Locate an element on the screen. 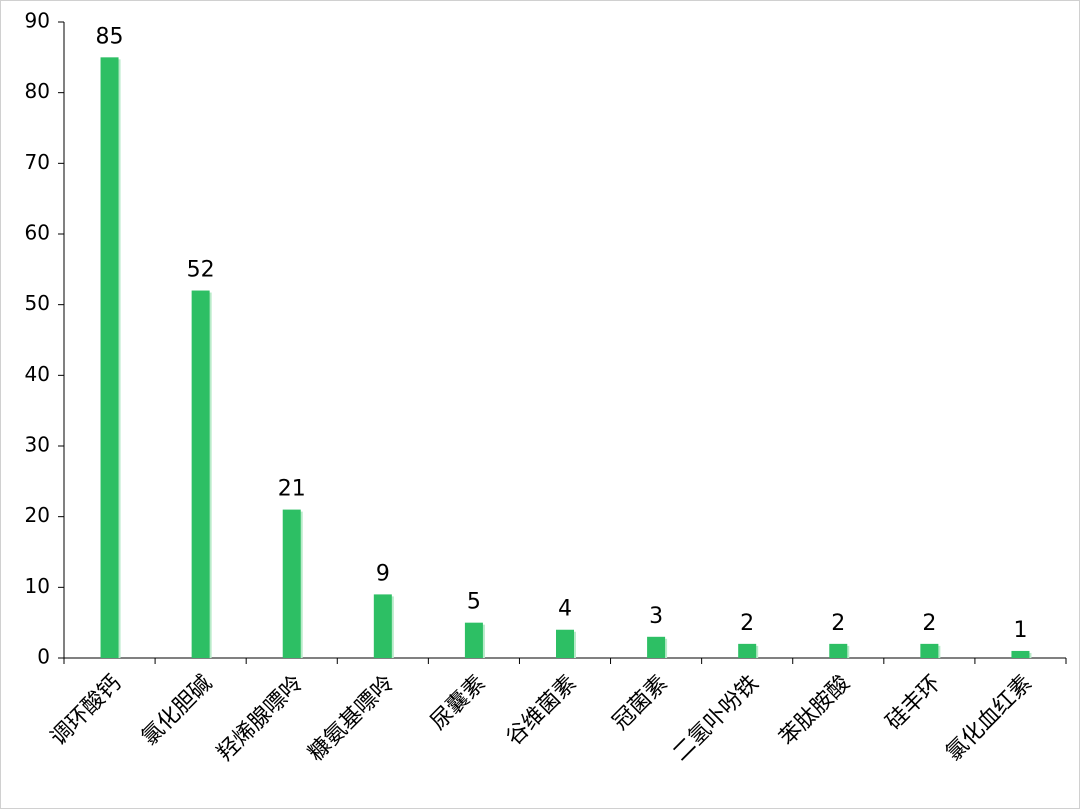  data-label: 4 is located at coordinates (565, 609).